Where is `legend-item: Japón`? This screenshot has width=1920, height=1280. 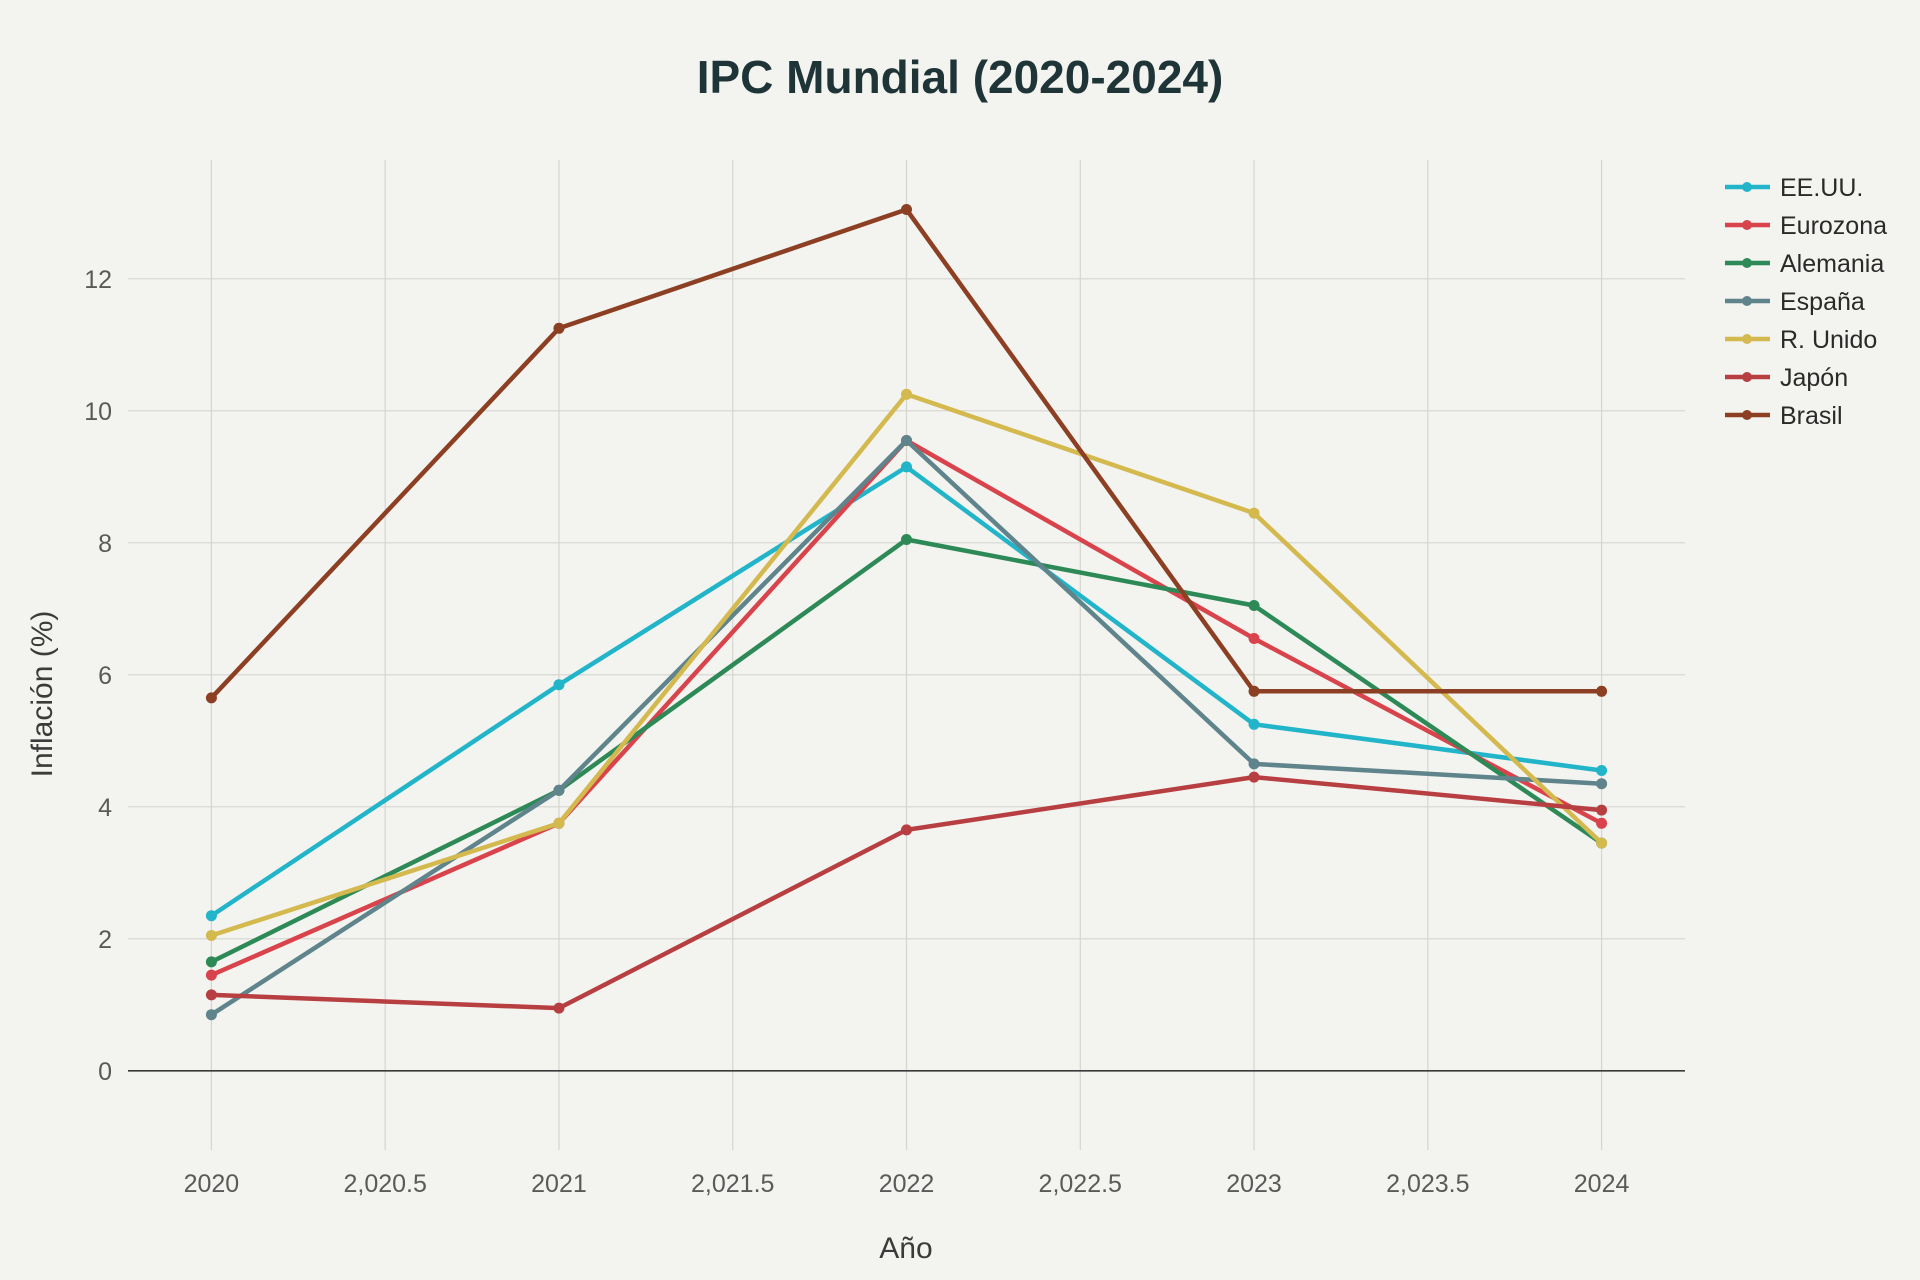
legend-item: Japón is located at coordinates (1786, 378).